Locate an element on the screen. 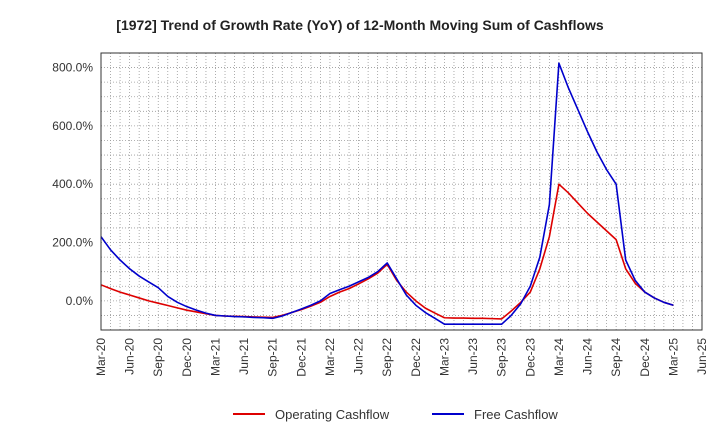 The image size is (720, 445). x-tick-label: Mar-23 is located at coordinates (444, 357).